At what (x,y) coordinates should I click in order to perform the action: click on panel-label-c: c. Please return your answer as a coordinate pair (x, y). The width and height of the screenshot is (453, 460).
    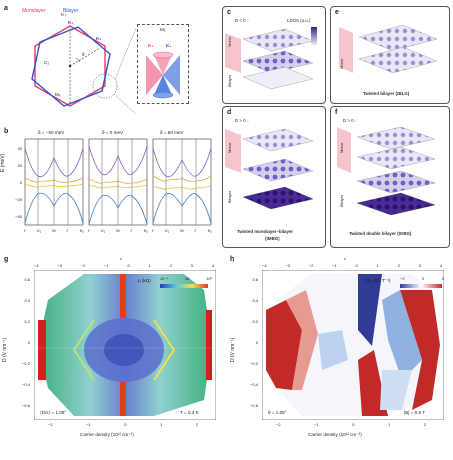
    Looking at the image, I should click on (229, 12).